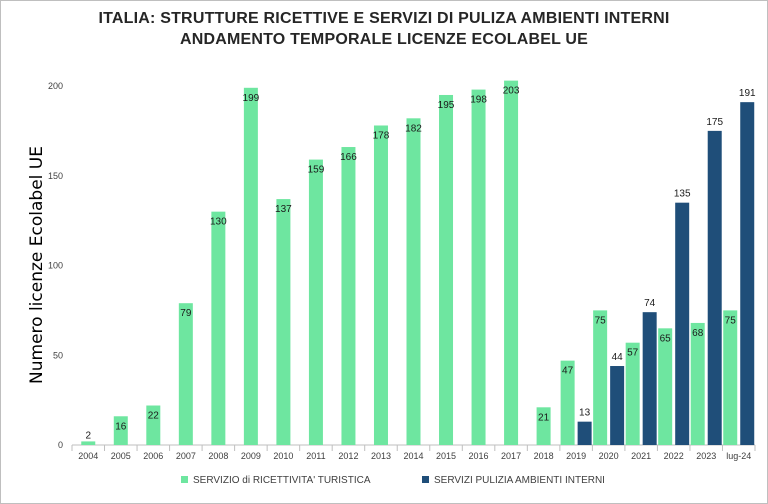 This screenshot has height=504, width=768. Describe the element at coordinates (121, 426) in the screenshot. I see `data-label-ricettivita: 16` at that location.